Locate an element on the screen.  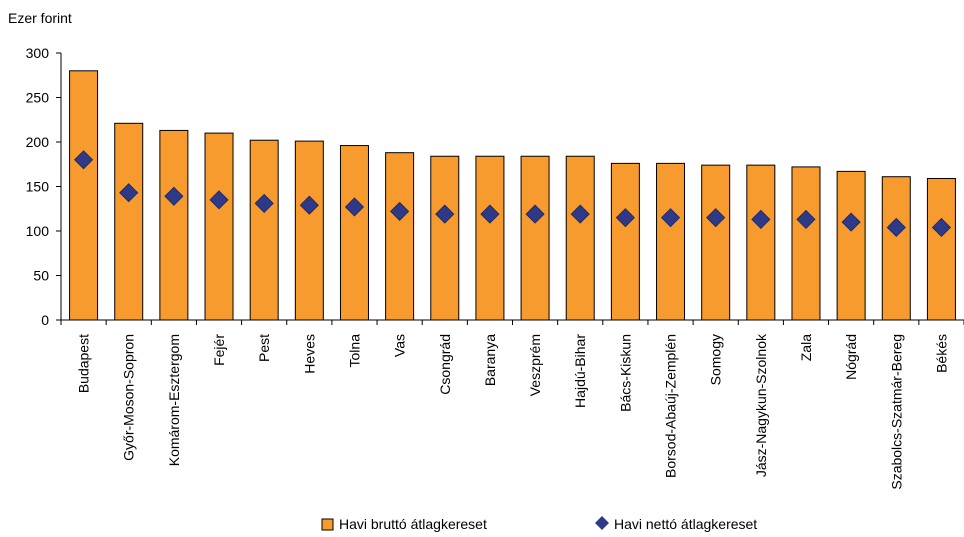
y-tick-label: 0 is located at coordinates (45, 320).